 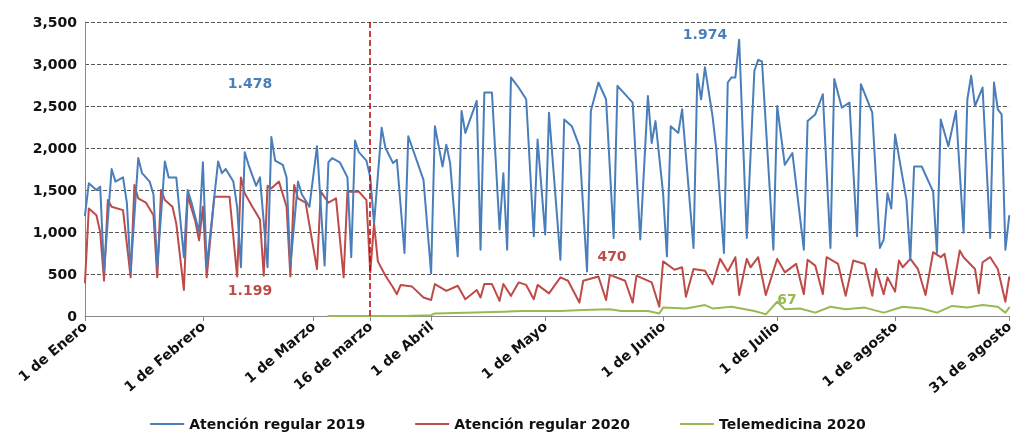 I want to click on y-tick-label: 0, so click(x=72, y=316).